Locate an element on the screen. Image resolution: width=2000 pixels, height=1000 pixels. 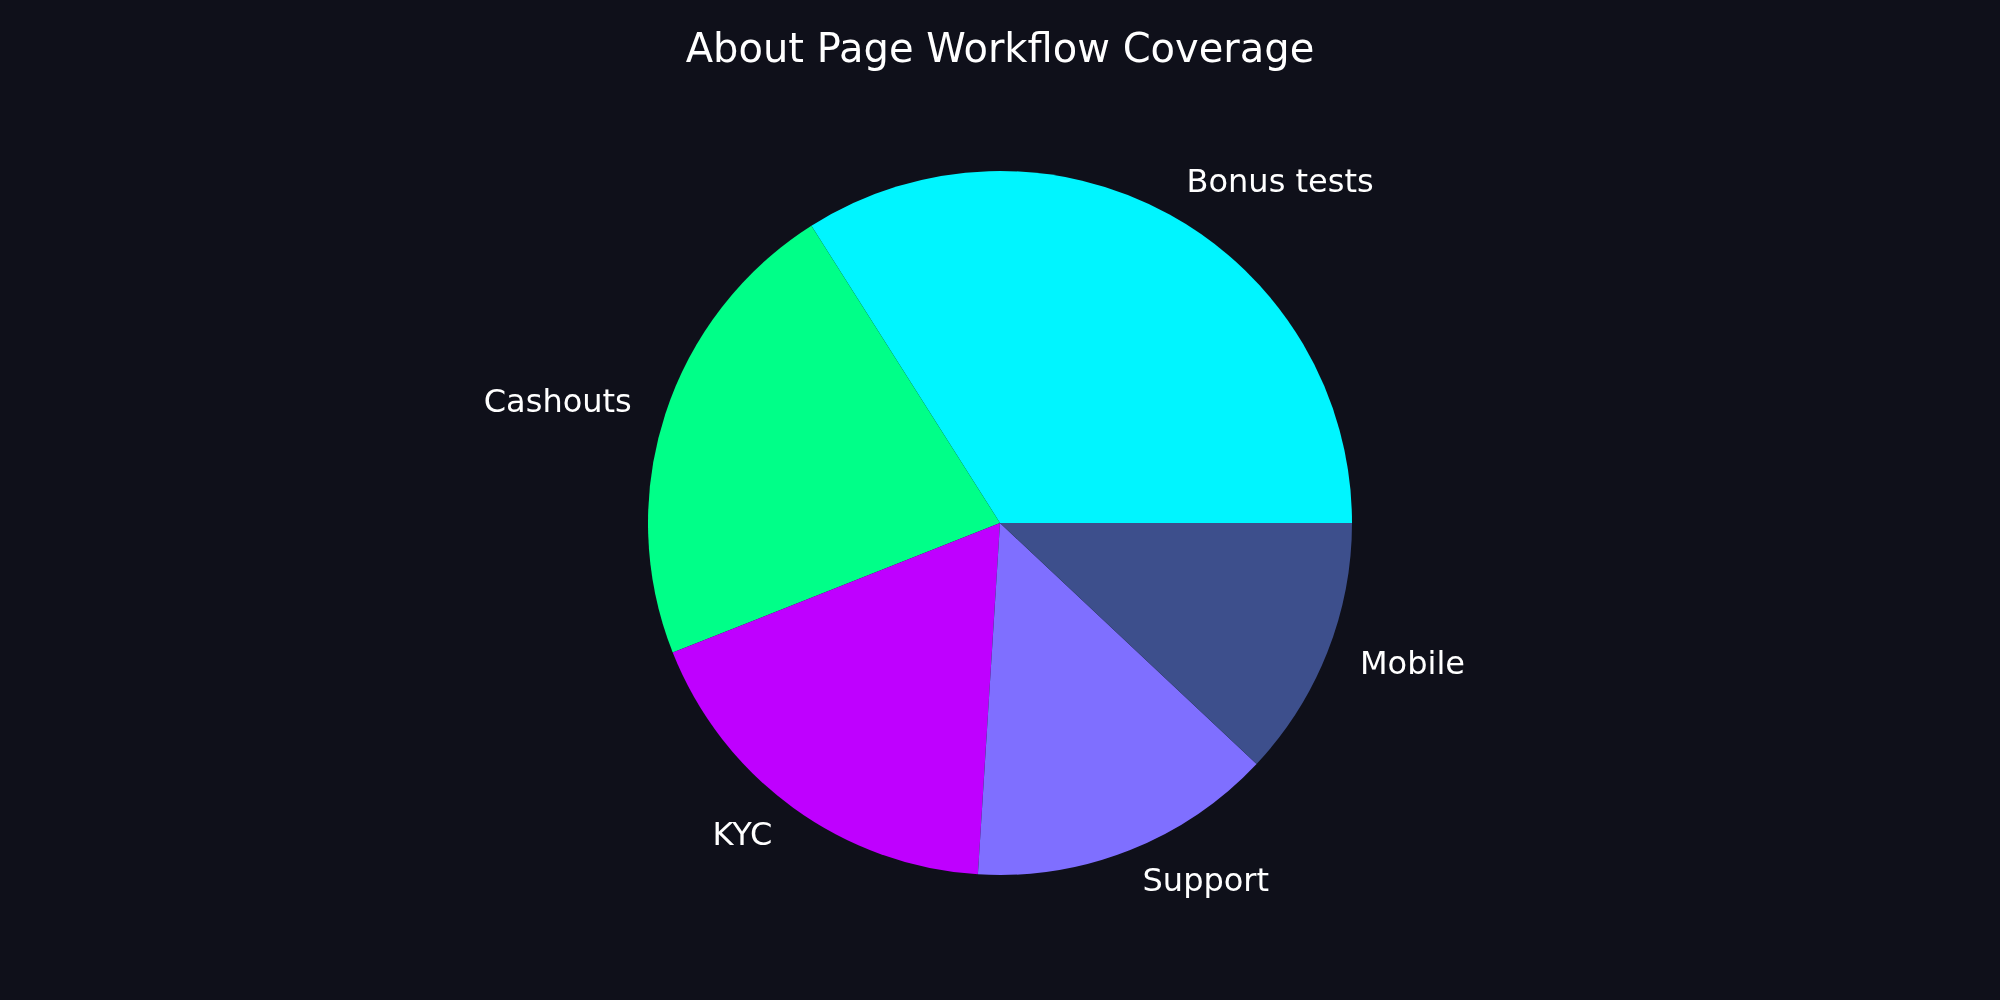
slice-label: KYC is located at coordinates (742, 833).